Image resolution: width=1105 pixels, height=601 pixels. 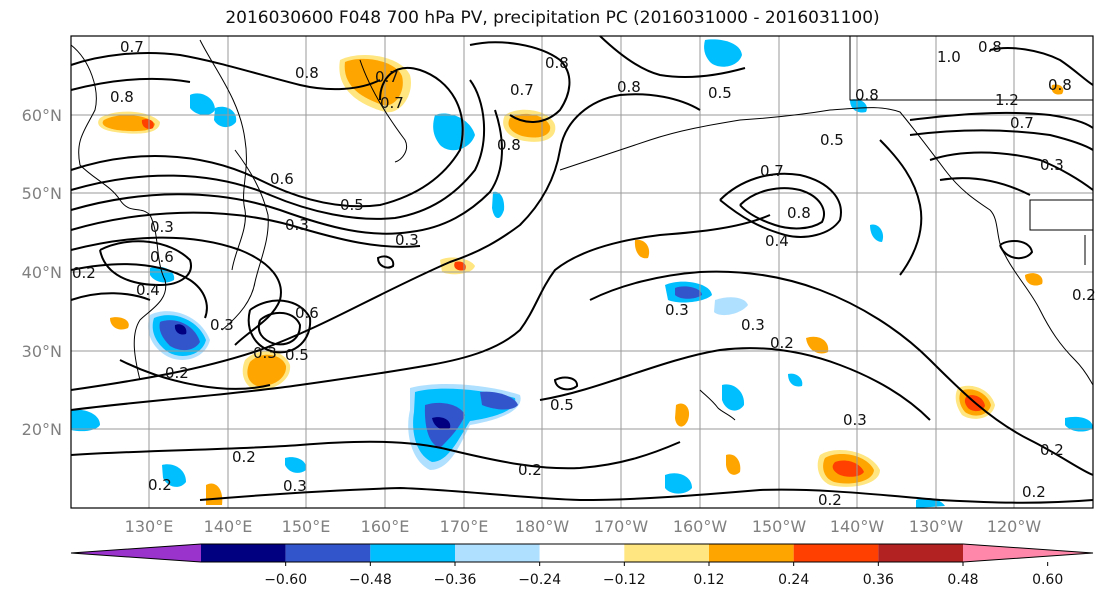 I want to click on lon-label: 160°W, so click(x=700, y=526).